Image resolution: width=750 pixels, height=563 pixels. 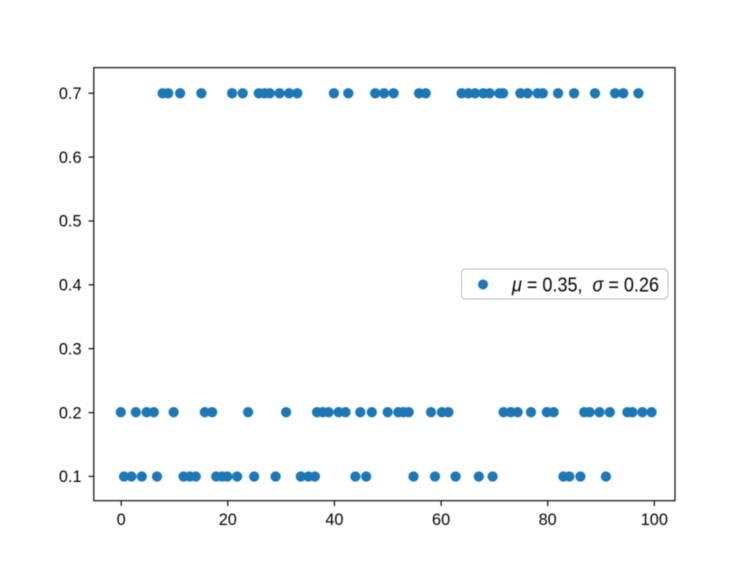 I want to click on svg-text: 40, so click(x=334, y=520).